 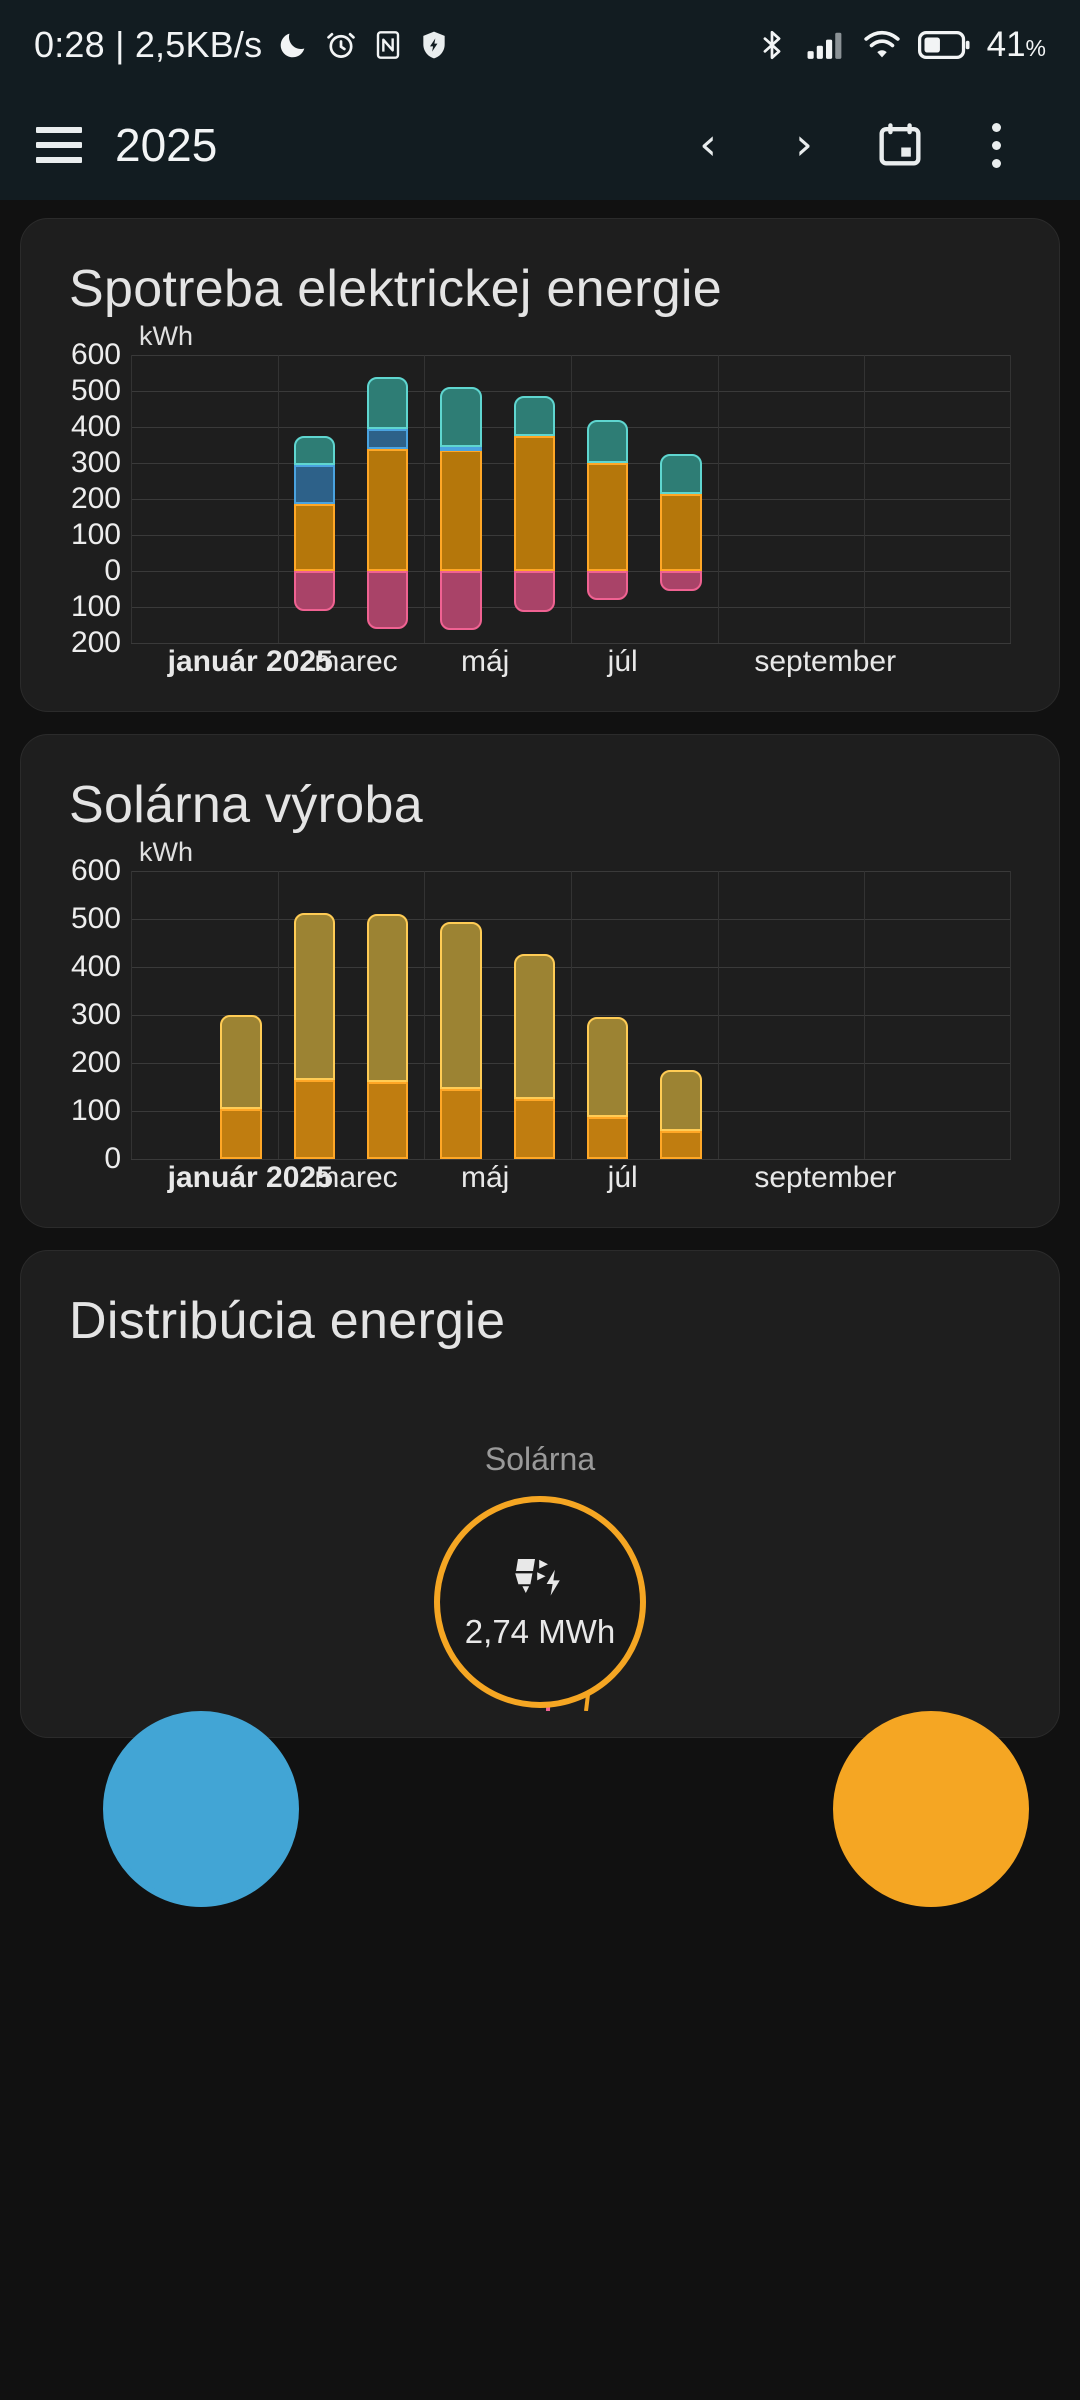 I want to click on y-axis-tick: 100, so click(x=95, y=606).